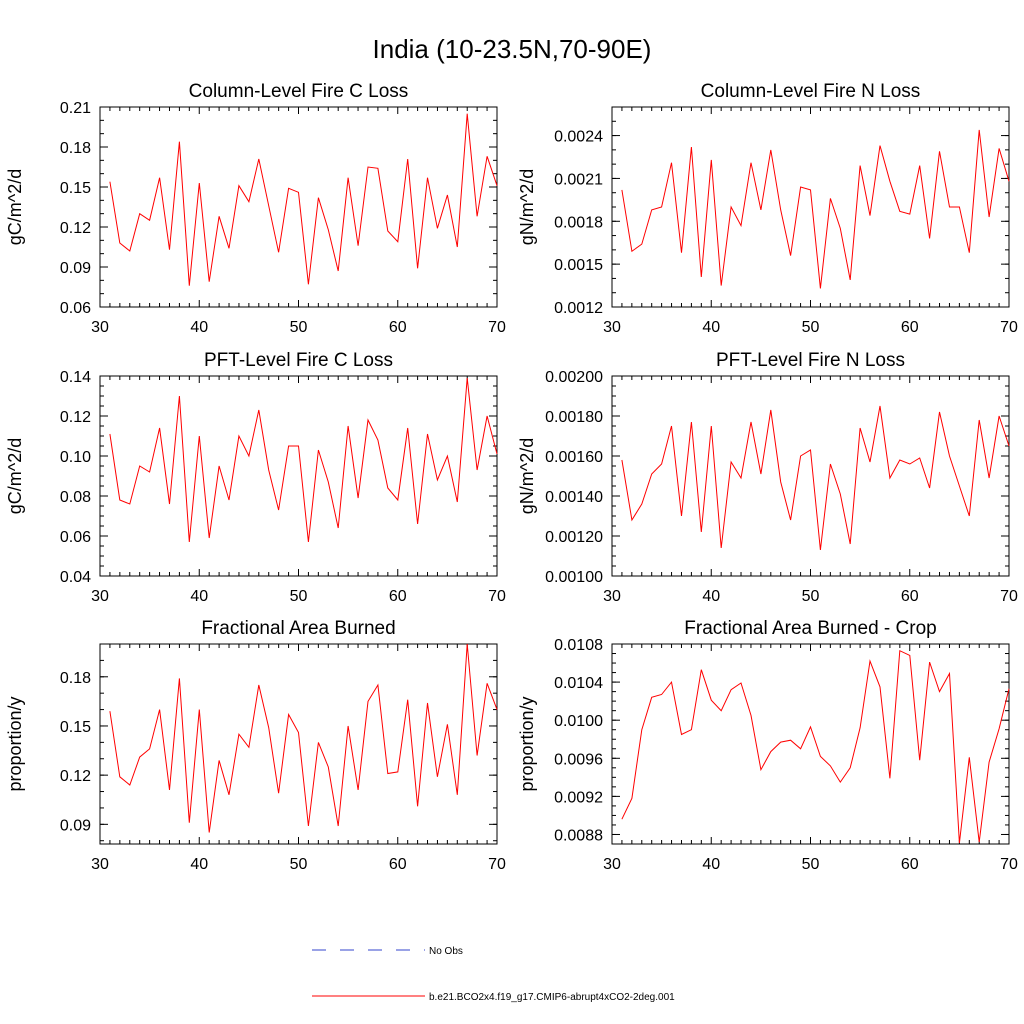 The height and width of the screenshot is (1024, 1024). What do you see at coordinates (574, 497) in the screenshot?
I see `y-tick-label: 0.00140` at bounding box center [574, 497].